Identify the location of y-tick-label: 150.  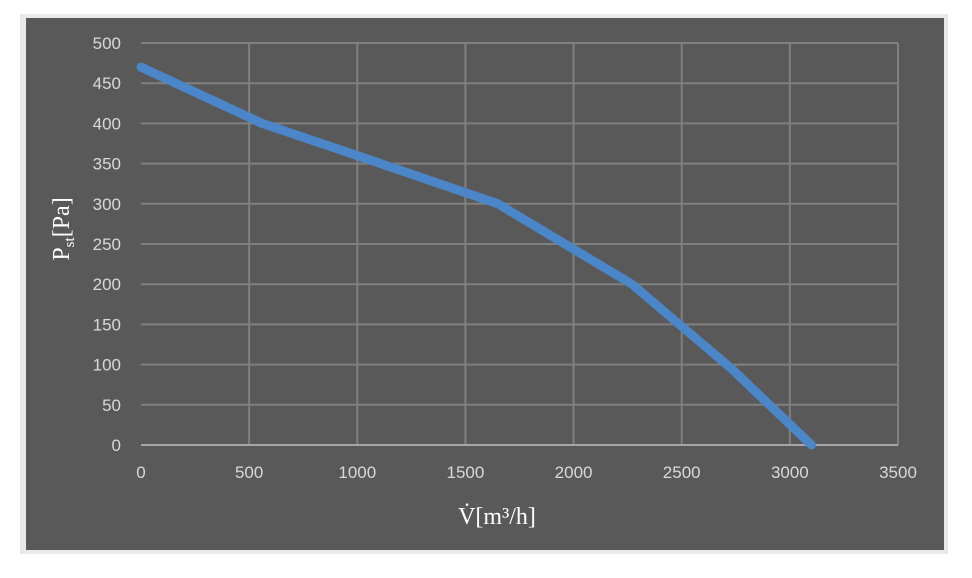
(107, 324).